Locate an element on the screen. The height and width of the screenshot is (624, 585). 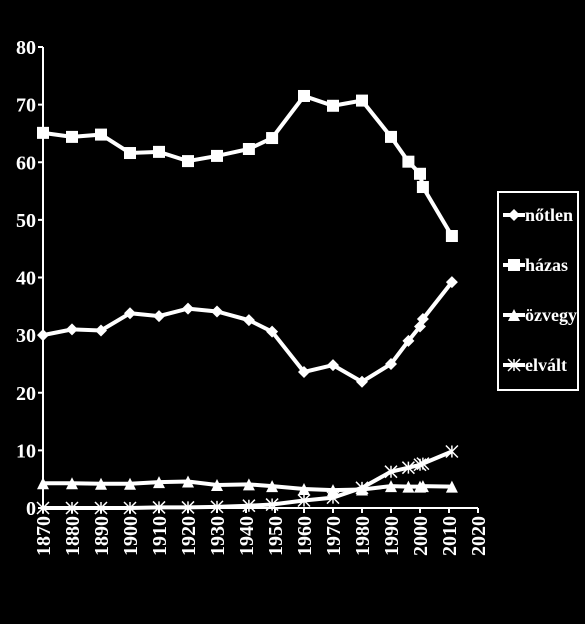
legend-label: özvegy is located at coordinates (551, 315).